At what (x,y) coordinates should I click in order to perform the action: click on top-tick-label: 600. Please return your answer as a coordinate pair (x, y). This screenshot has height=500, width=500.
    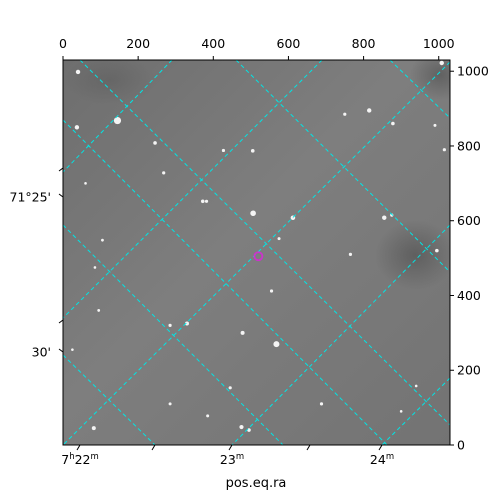
    Looking at the image, I should click on (289, 43).